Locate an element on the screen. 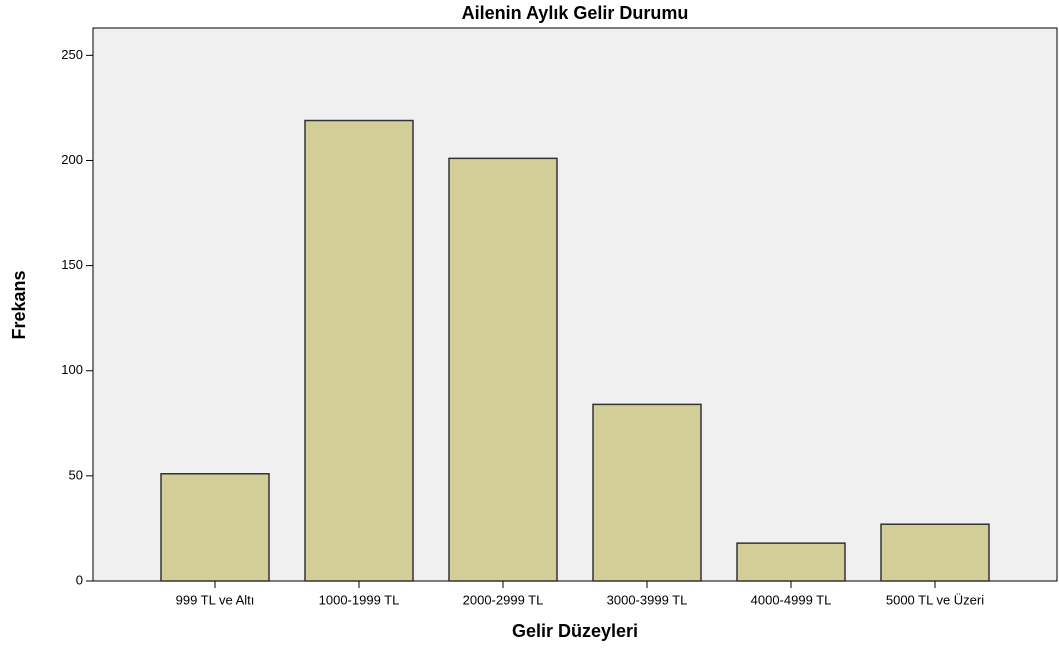 The height and width of the screenshot is (648, 1059). y-tick-label: 150 is located at coordinates (72, 264).